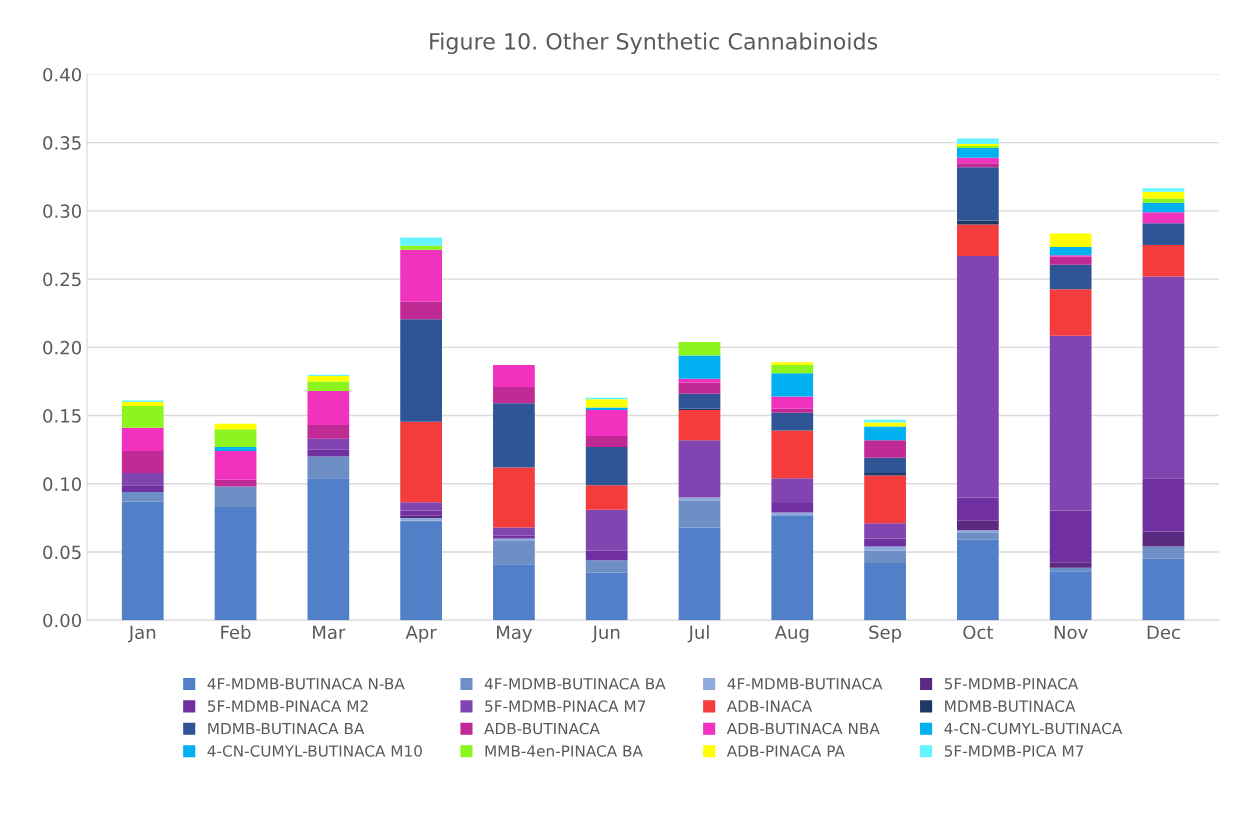 The height and width of the screenshot is (827, 1244). Describe the element at coordinates (605, 634) in the screenshot. I see `x-tick-label: Jun` at that location.